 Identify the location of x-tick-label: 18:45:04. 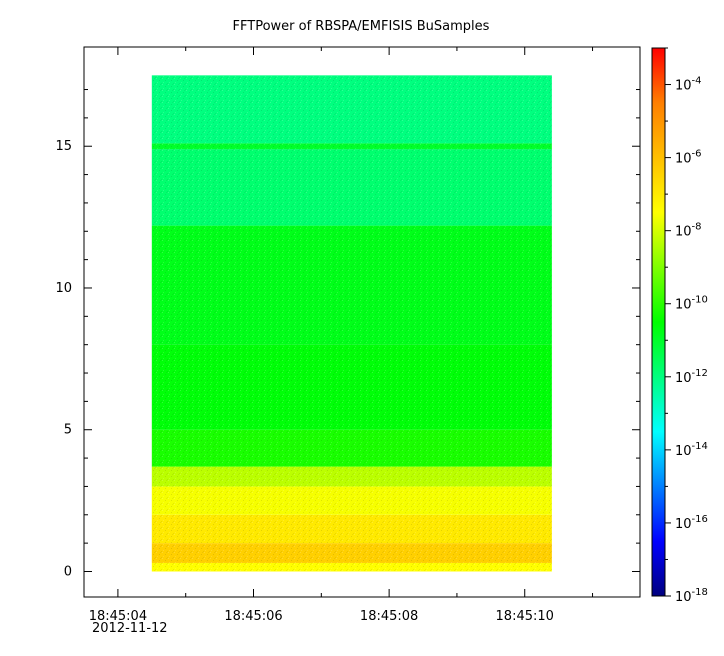
(118, 616).